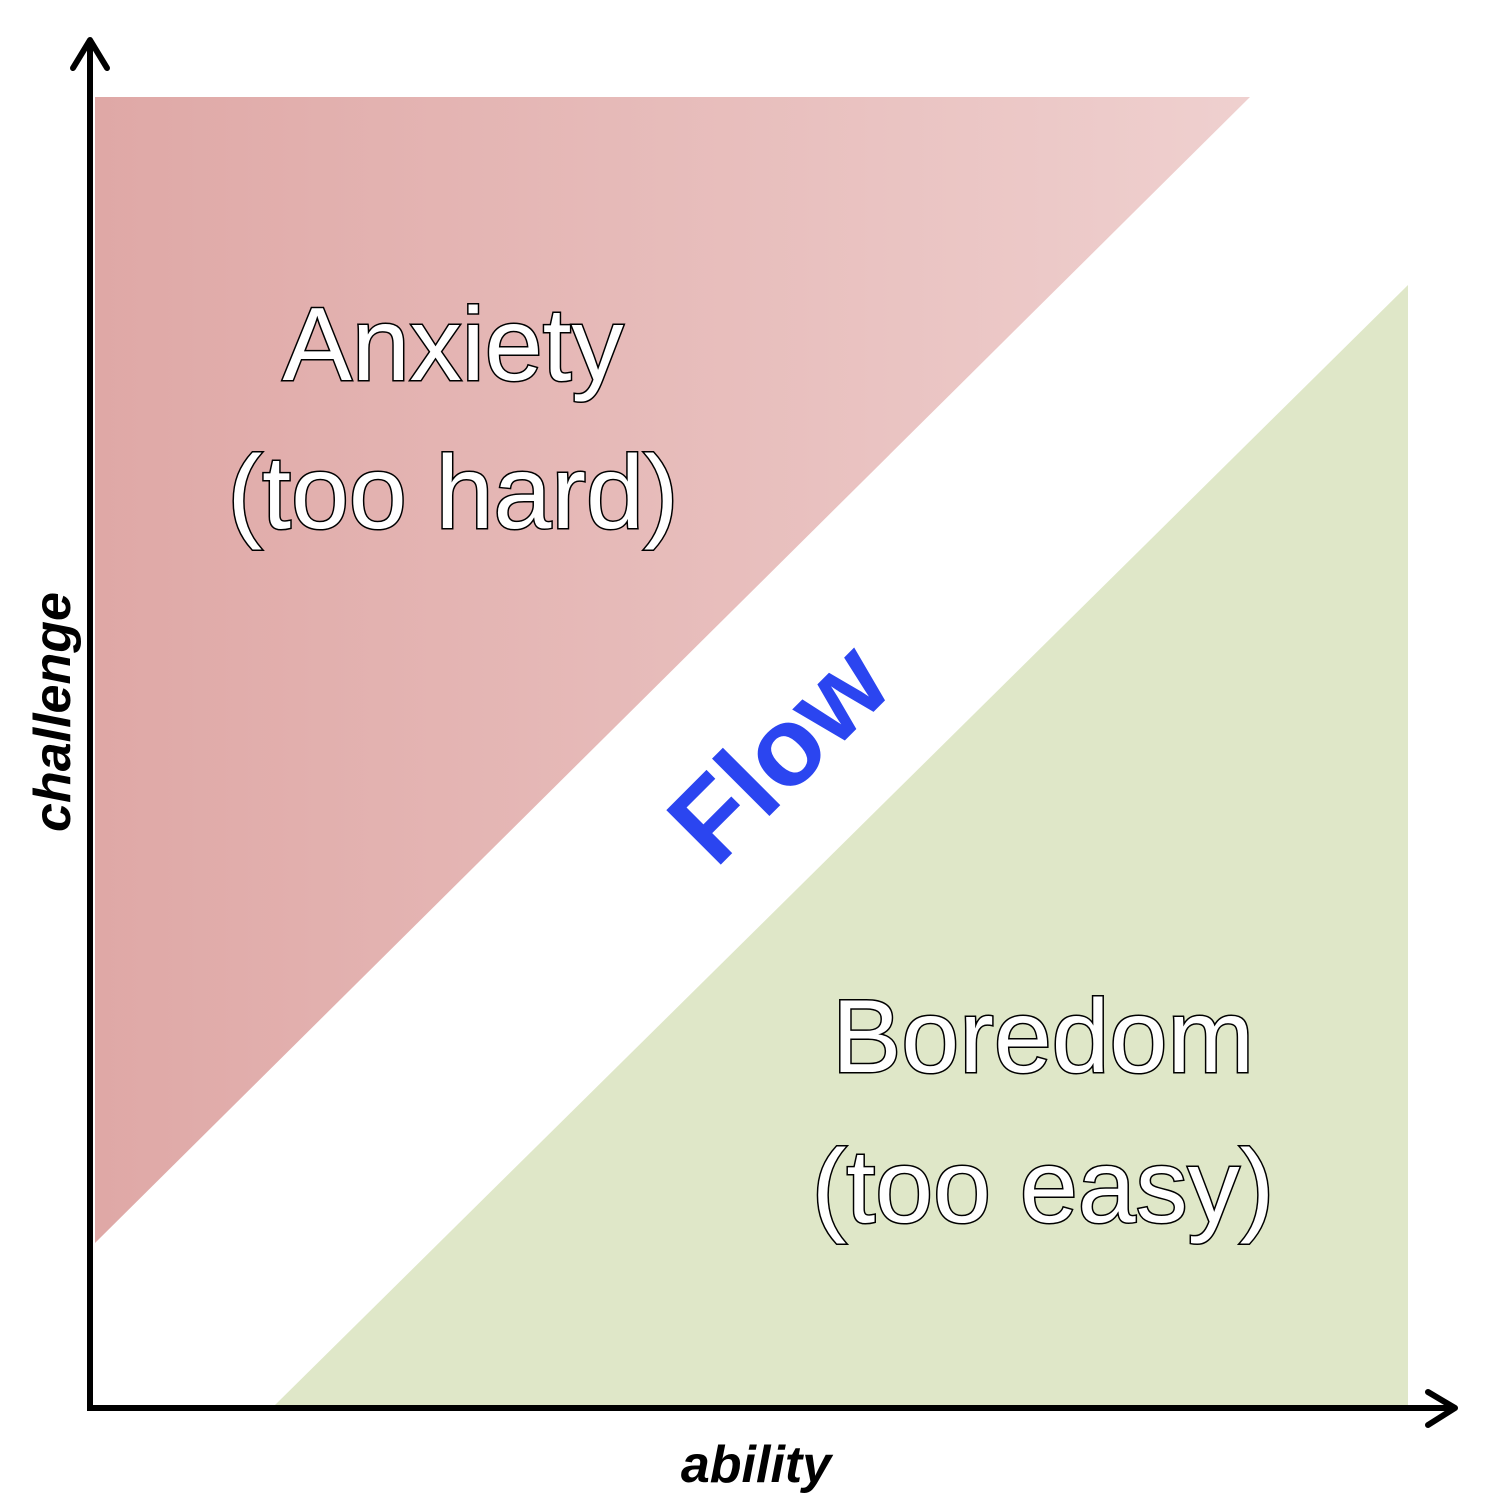 Image resolution: width=1500 pixels, height=1511 pixels. Describe the element at coordinates (1043, 1037) in the screenshot. I see `boredom-title: Boredom` at that location.